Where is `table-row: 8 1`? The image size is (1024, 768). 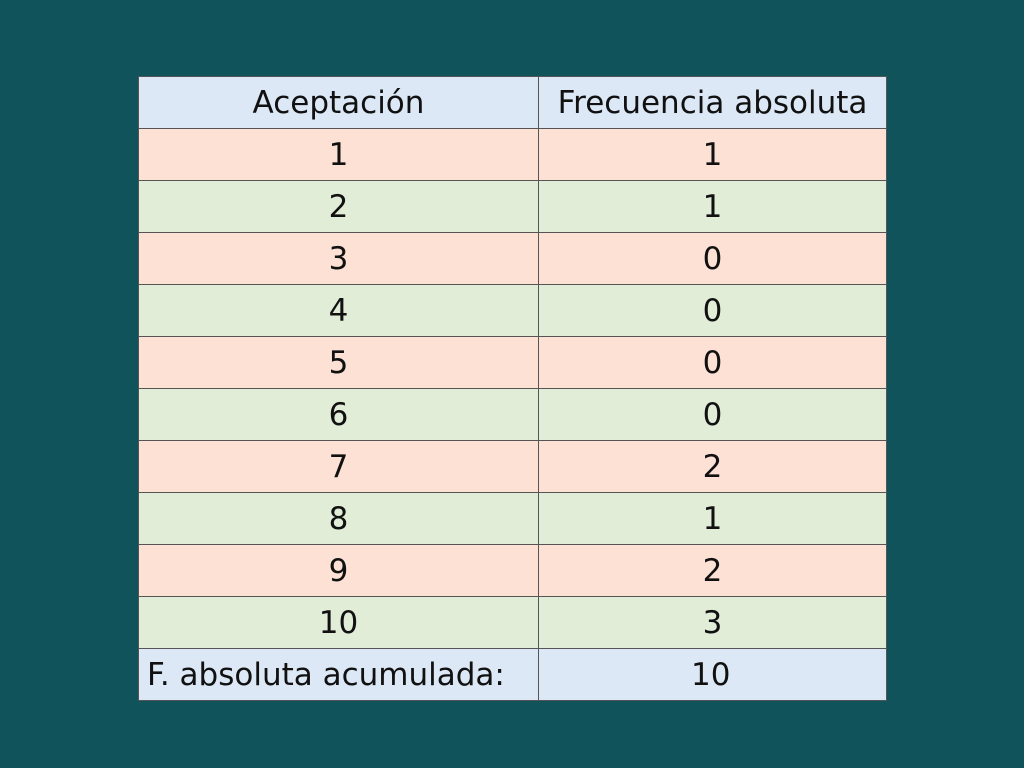 table-row: 8 1 is located at coordinates (512, 518).